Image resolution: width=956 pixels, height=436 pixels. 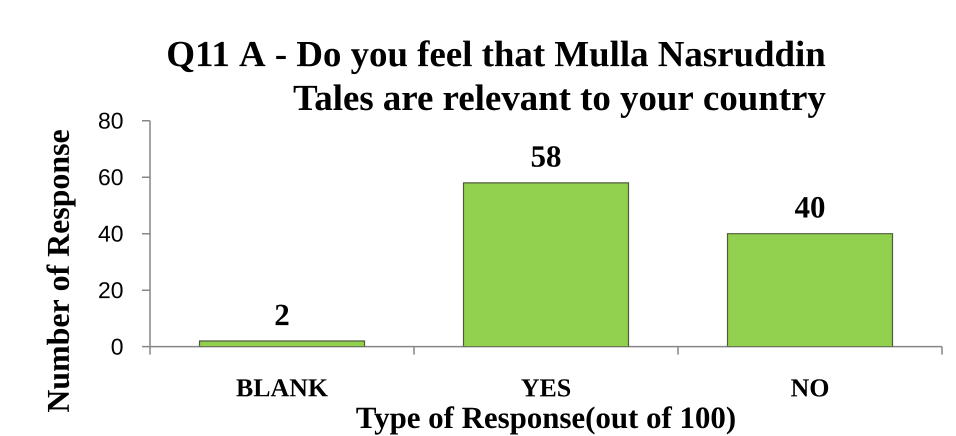 I want to click on data-label: 2, so click(x=282, y=315).